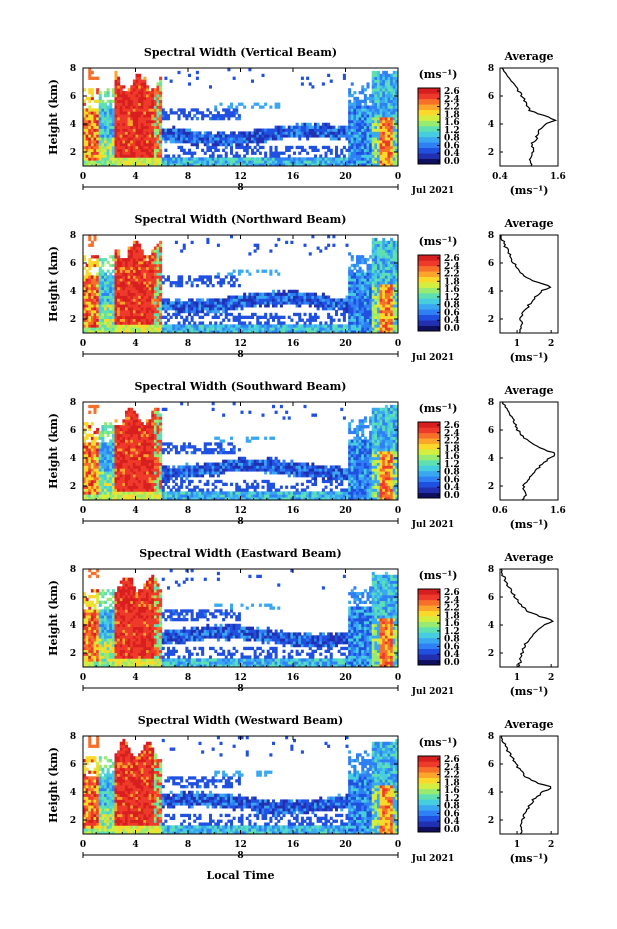  I want to click on colorbar-tick-label: 0.0, so click(452, 162).